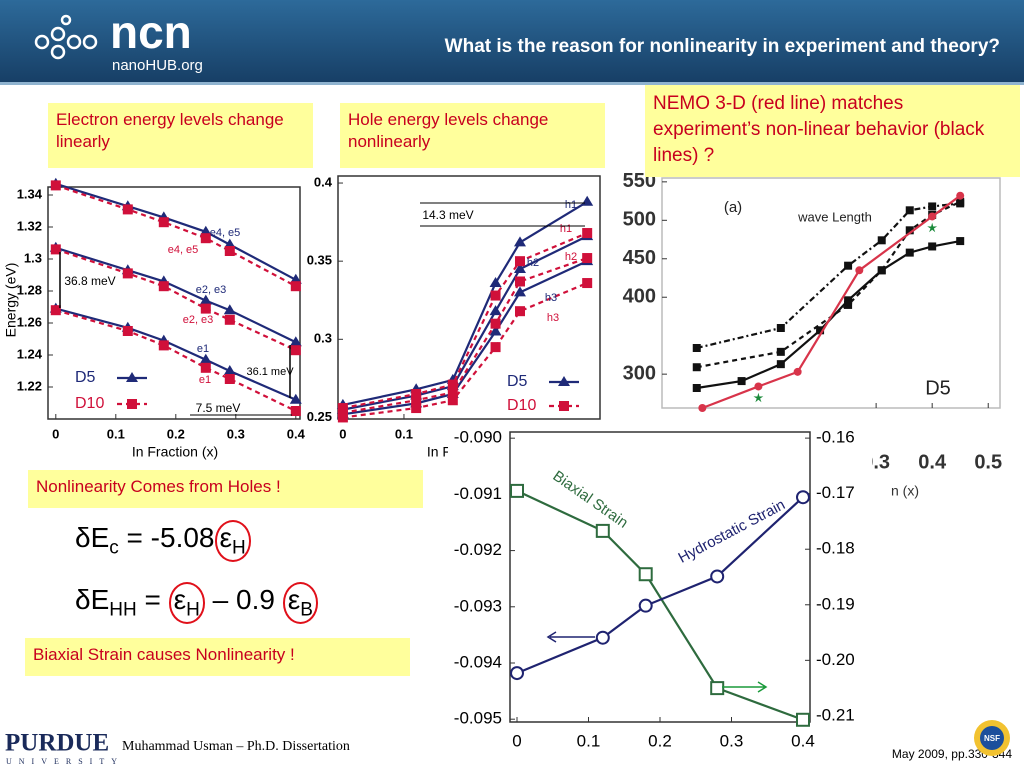  Describe the element at coordinates (478, 605) in the screenshot. I see `y-tick-label: -0.093` at that location.